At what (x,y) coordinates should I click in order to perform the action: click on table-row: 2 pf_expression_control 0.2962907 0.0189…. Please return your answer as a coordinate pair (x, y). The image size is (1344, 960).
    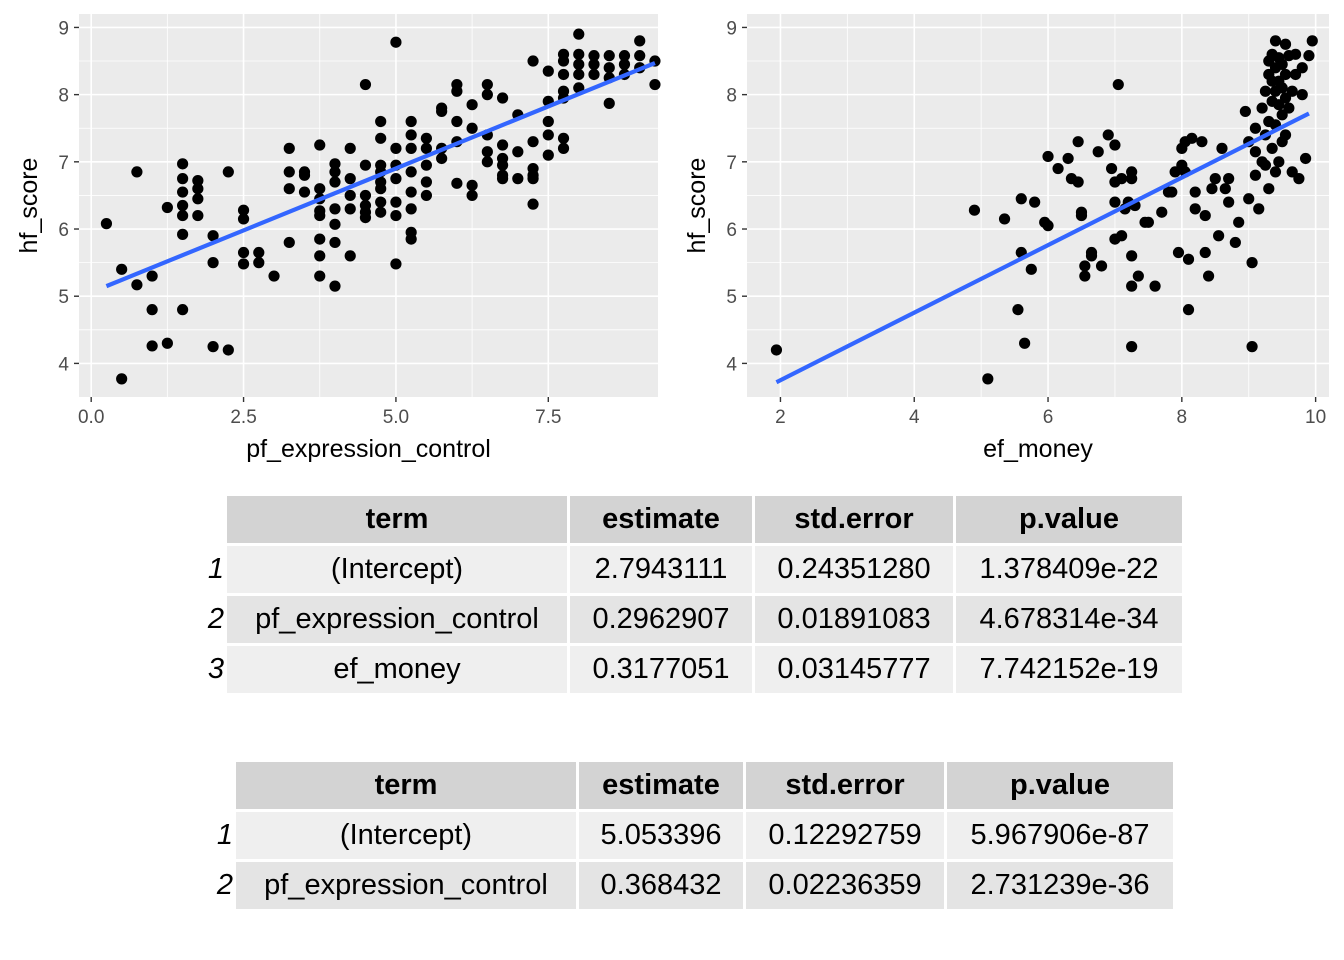
    Looking at the image, I should click on (689, 619).